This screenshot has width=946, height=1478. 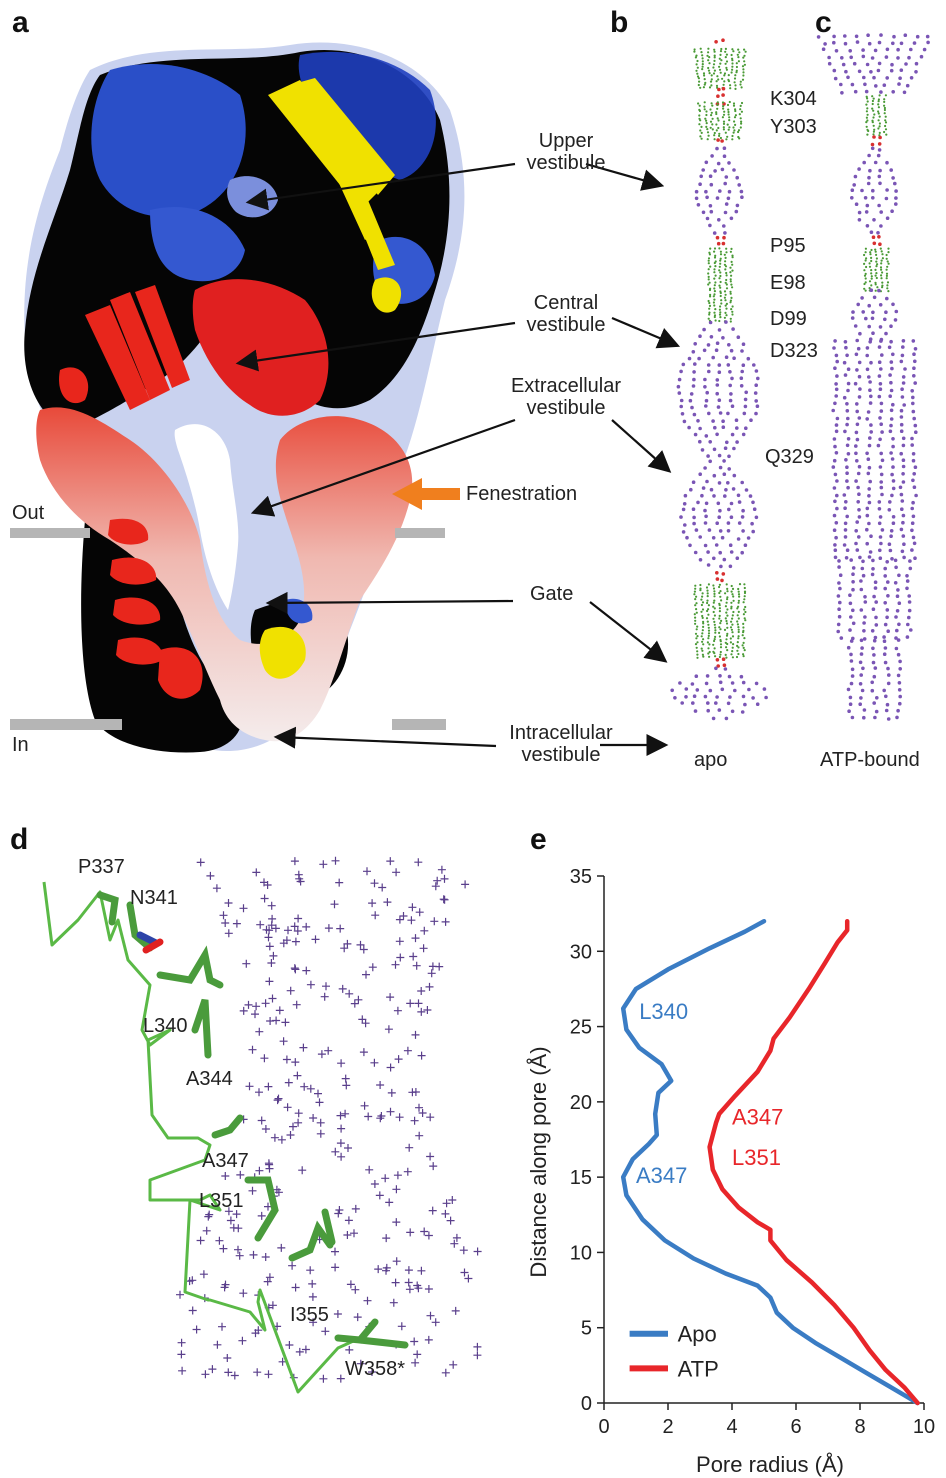 I want to click on label-gate: Gate, so click(x=552, y=594).